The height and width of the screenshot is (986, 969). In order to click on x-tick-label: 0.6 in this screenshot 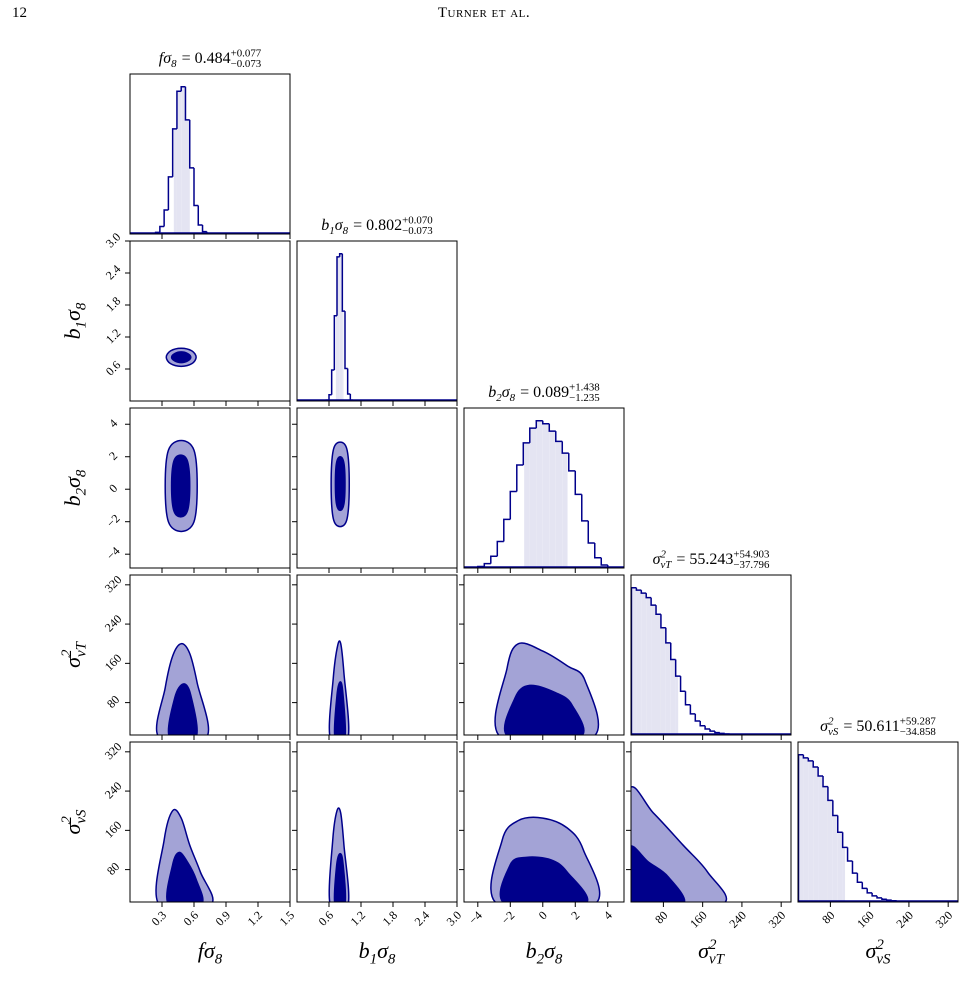, I will do `click(191, 918)`.